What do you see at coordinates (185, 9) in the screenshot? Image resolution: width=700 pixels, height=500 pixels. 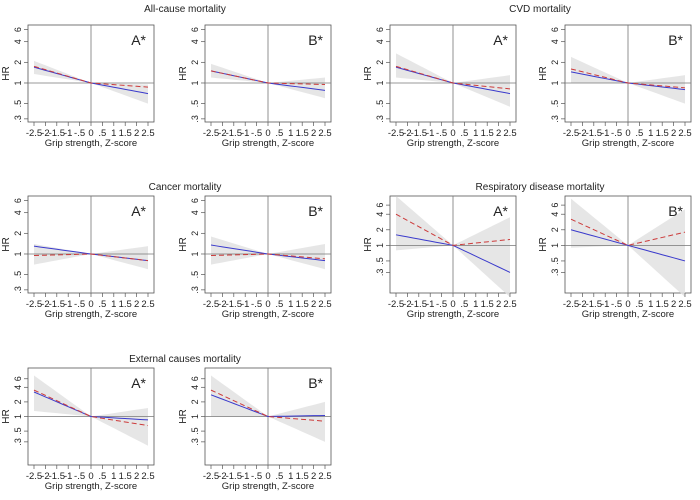 I see `panel-group-title: All-cause mortality` at bounding box center [185, 9].